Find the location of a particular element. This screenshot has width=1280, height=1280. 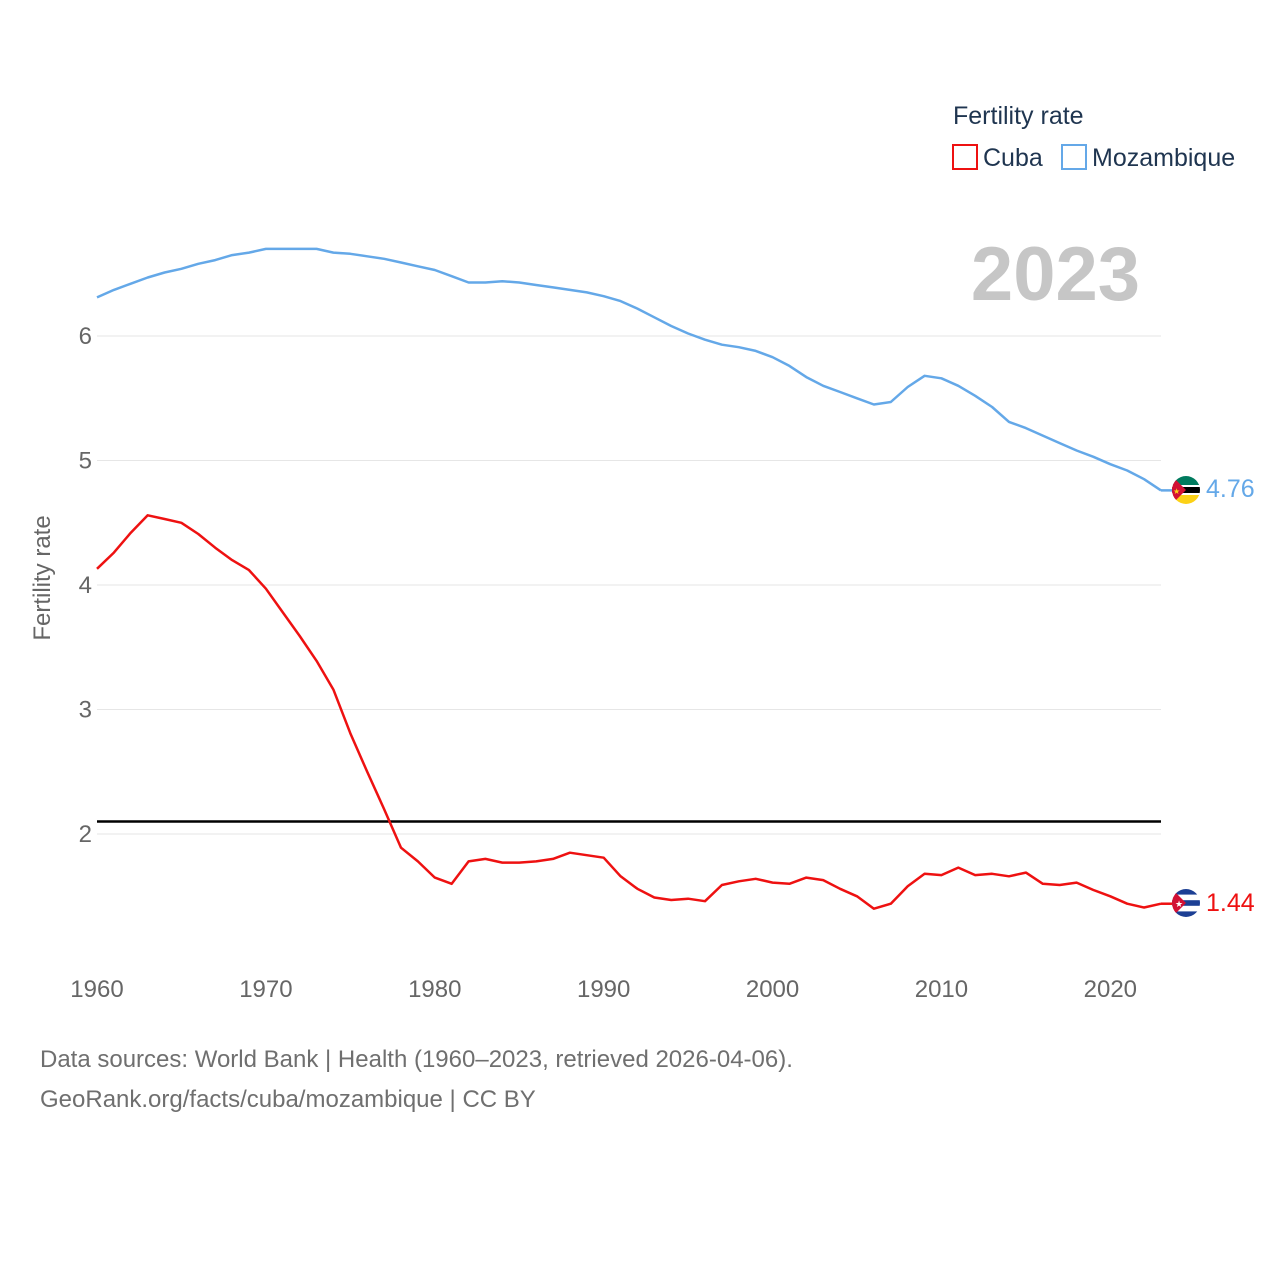

year-label: 2023 is located at coordinates (1055, 274).